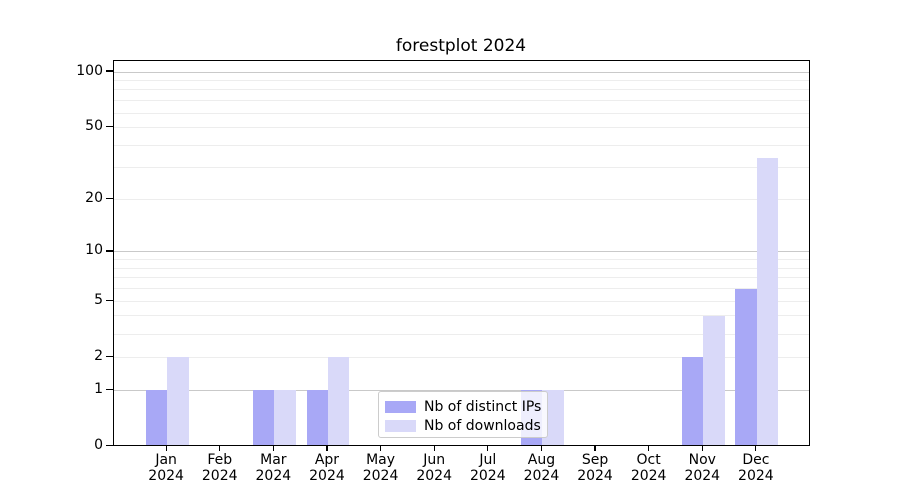 The height and width of the screenshot is (500, 900). I want to click on legend-entry-downloads: Nb of downloads, so click(463, 426).